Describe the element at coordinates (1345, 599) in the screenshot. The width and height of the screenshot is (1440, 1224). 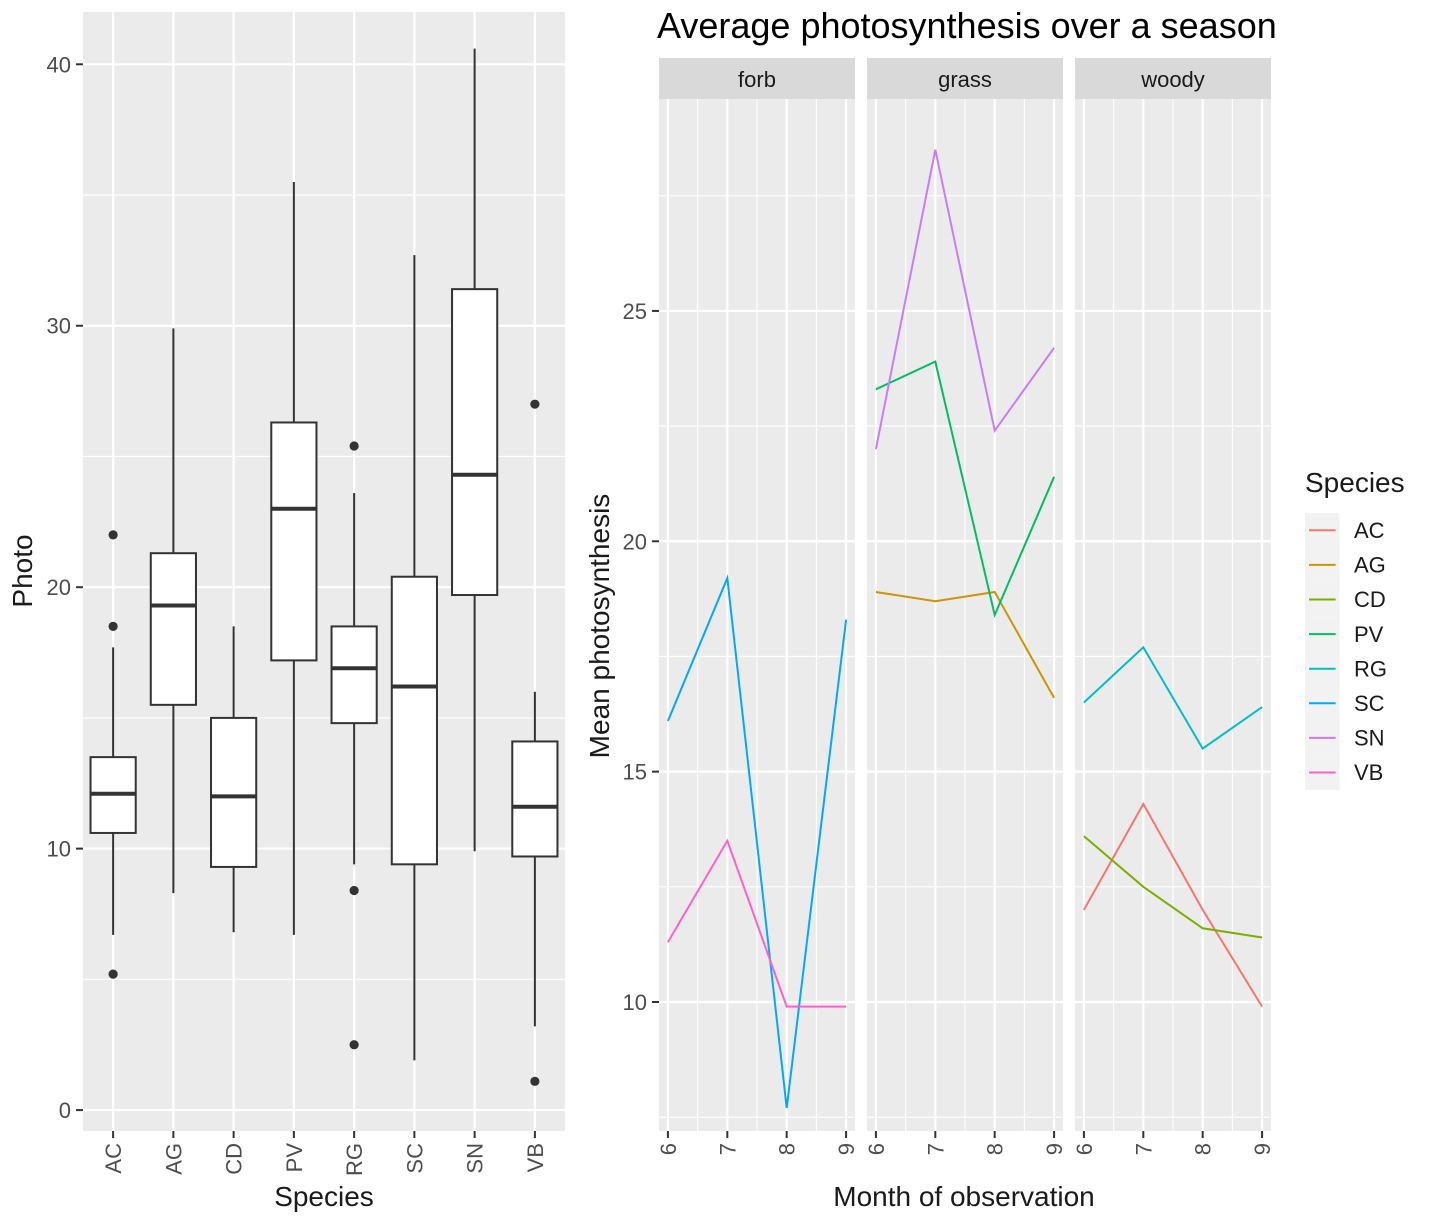
I see `legend-item-CD: CD` at that location.